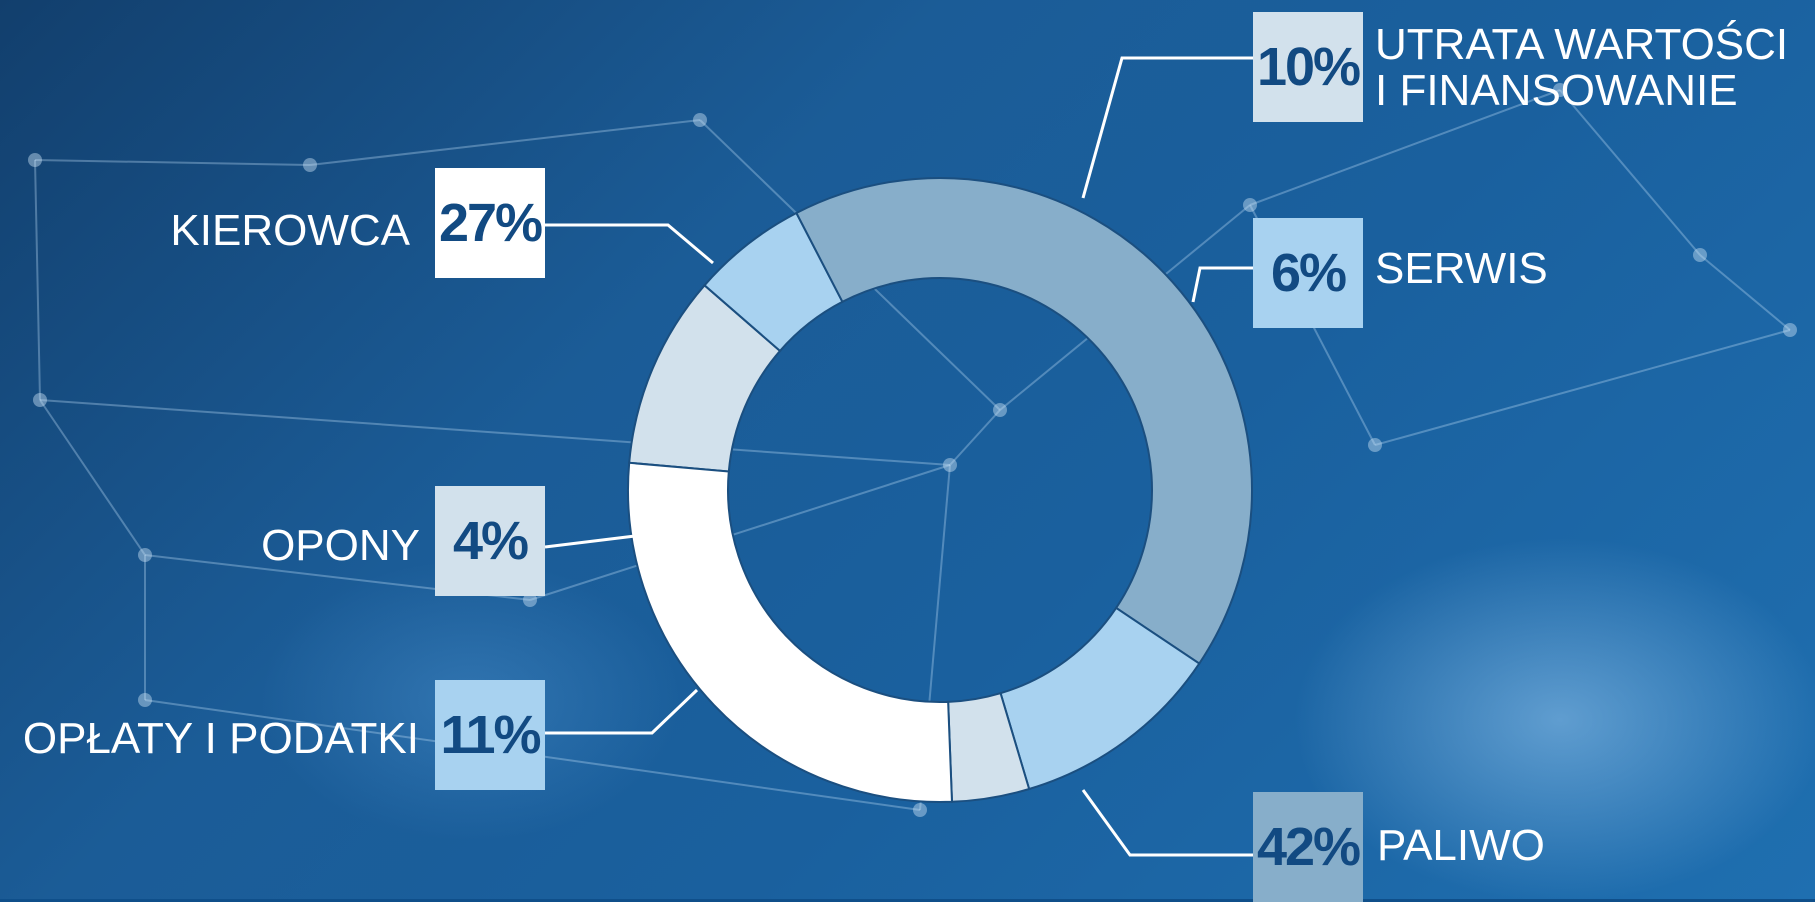  I want to click on label-opony: OPONY, so click(340, 545).